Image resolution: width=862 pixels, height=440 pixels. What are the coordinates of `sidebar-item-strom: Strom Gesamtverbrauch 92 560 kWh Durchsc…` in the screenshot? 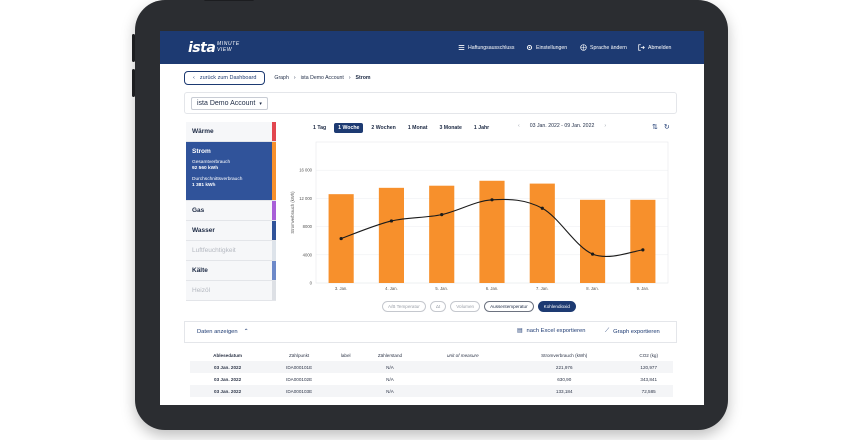 It's located at (231, 171).